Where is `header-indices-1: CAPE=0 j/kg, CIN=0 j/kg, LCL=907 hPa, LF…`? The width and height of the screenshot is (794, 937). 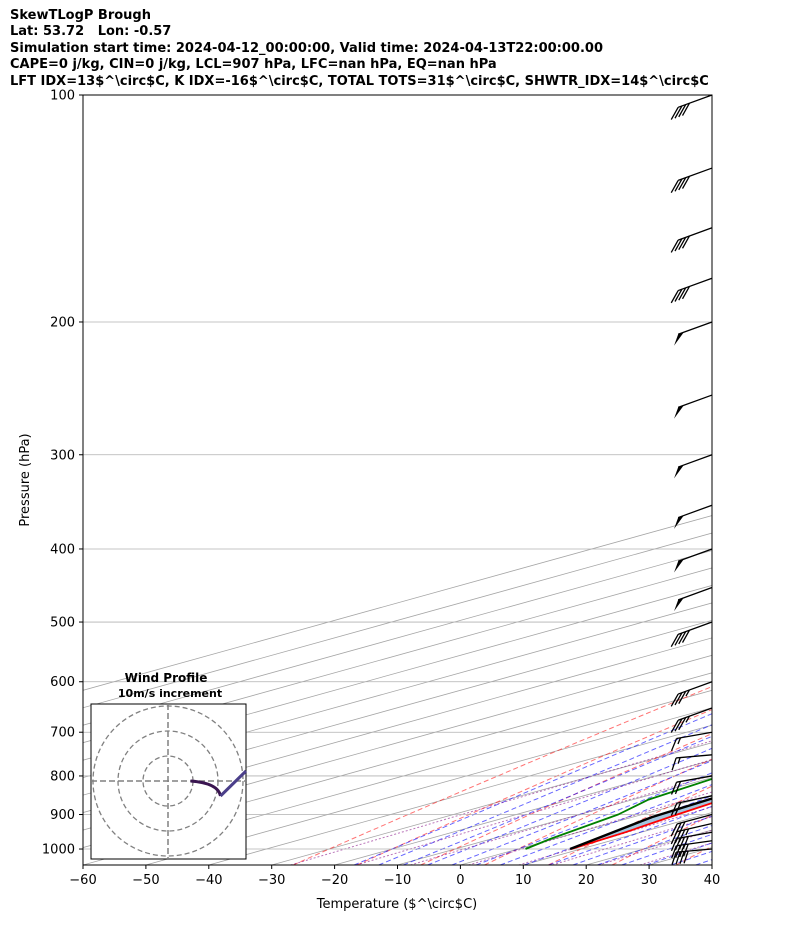 header-indices-1: CAPE=0 j/kg, CIN=0 j/kg, LCL=907 hPa, LF… is located at coordinates (253, 65).